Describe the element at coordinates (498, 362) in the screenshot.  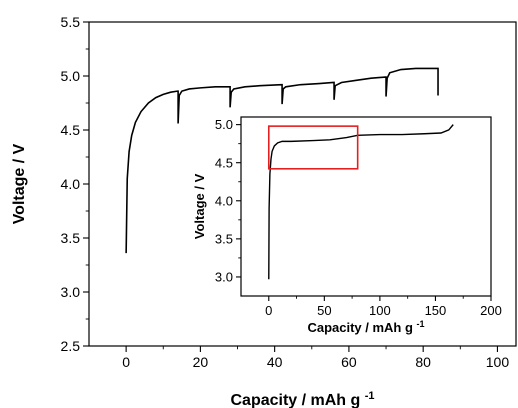
I see `main-x-tick-label: 100` at that location.